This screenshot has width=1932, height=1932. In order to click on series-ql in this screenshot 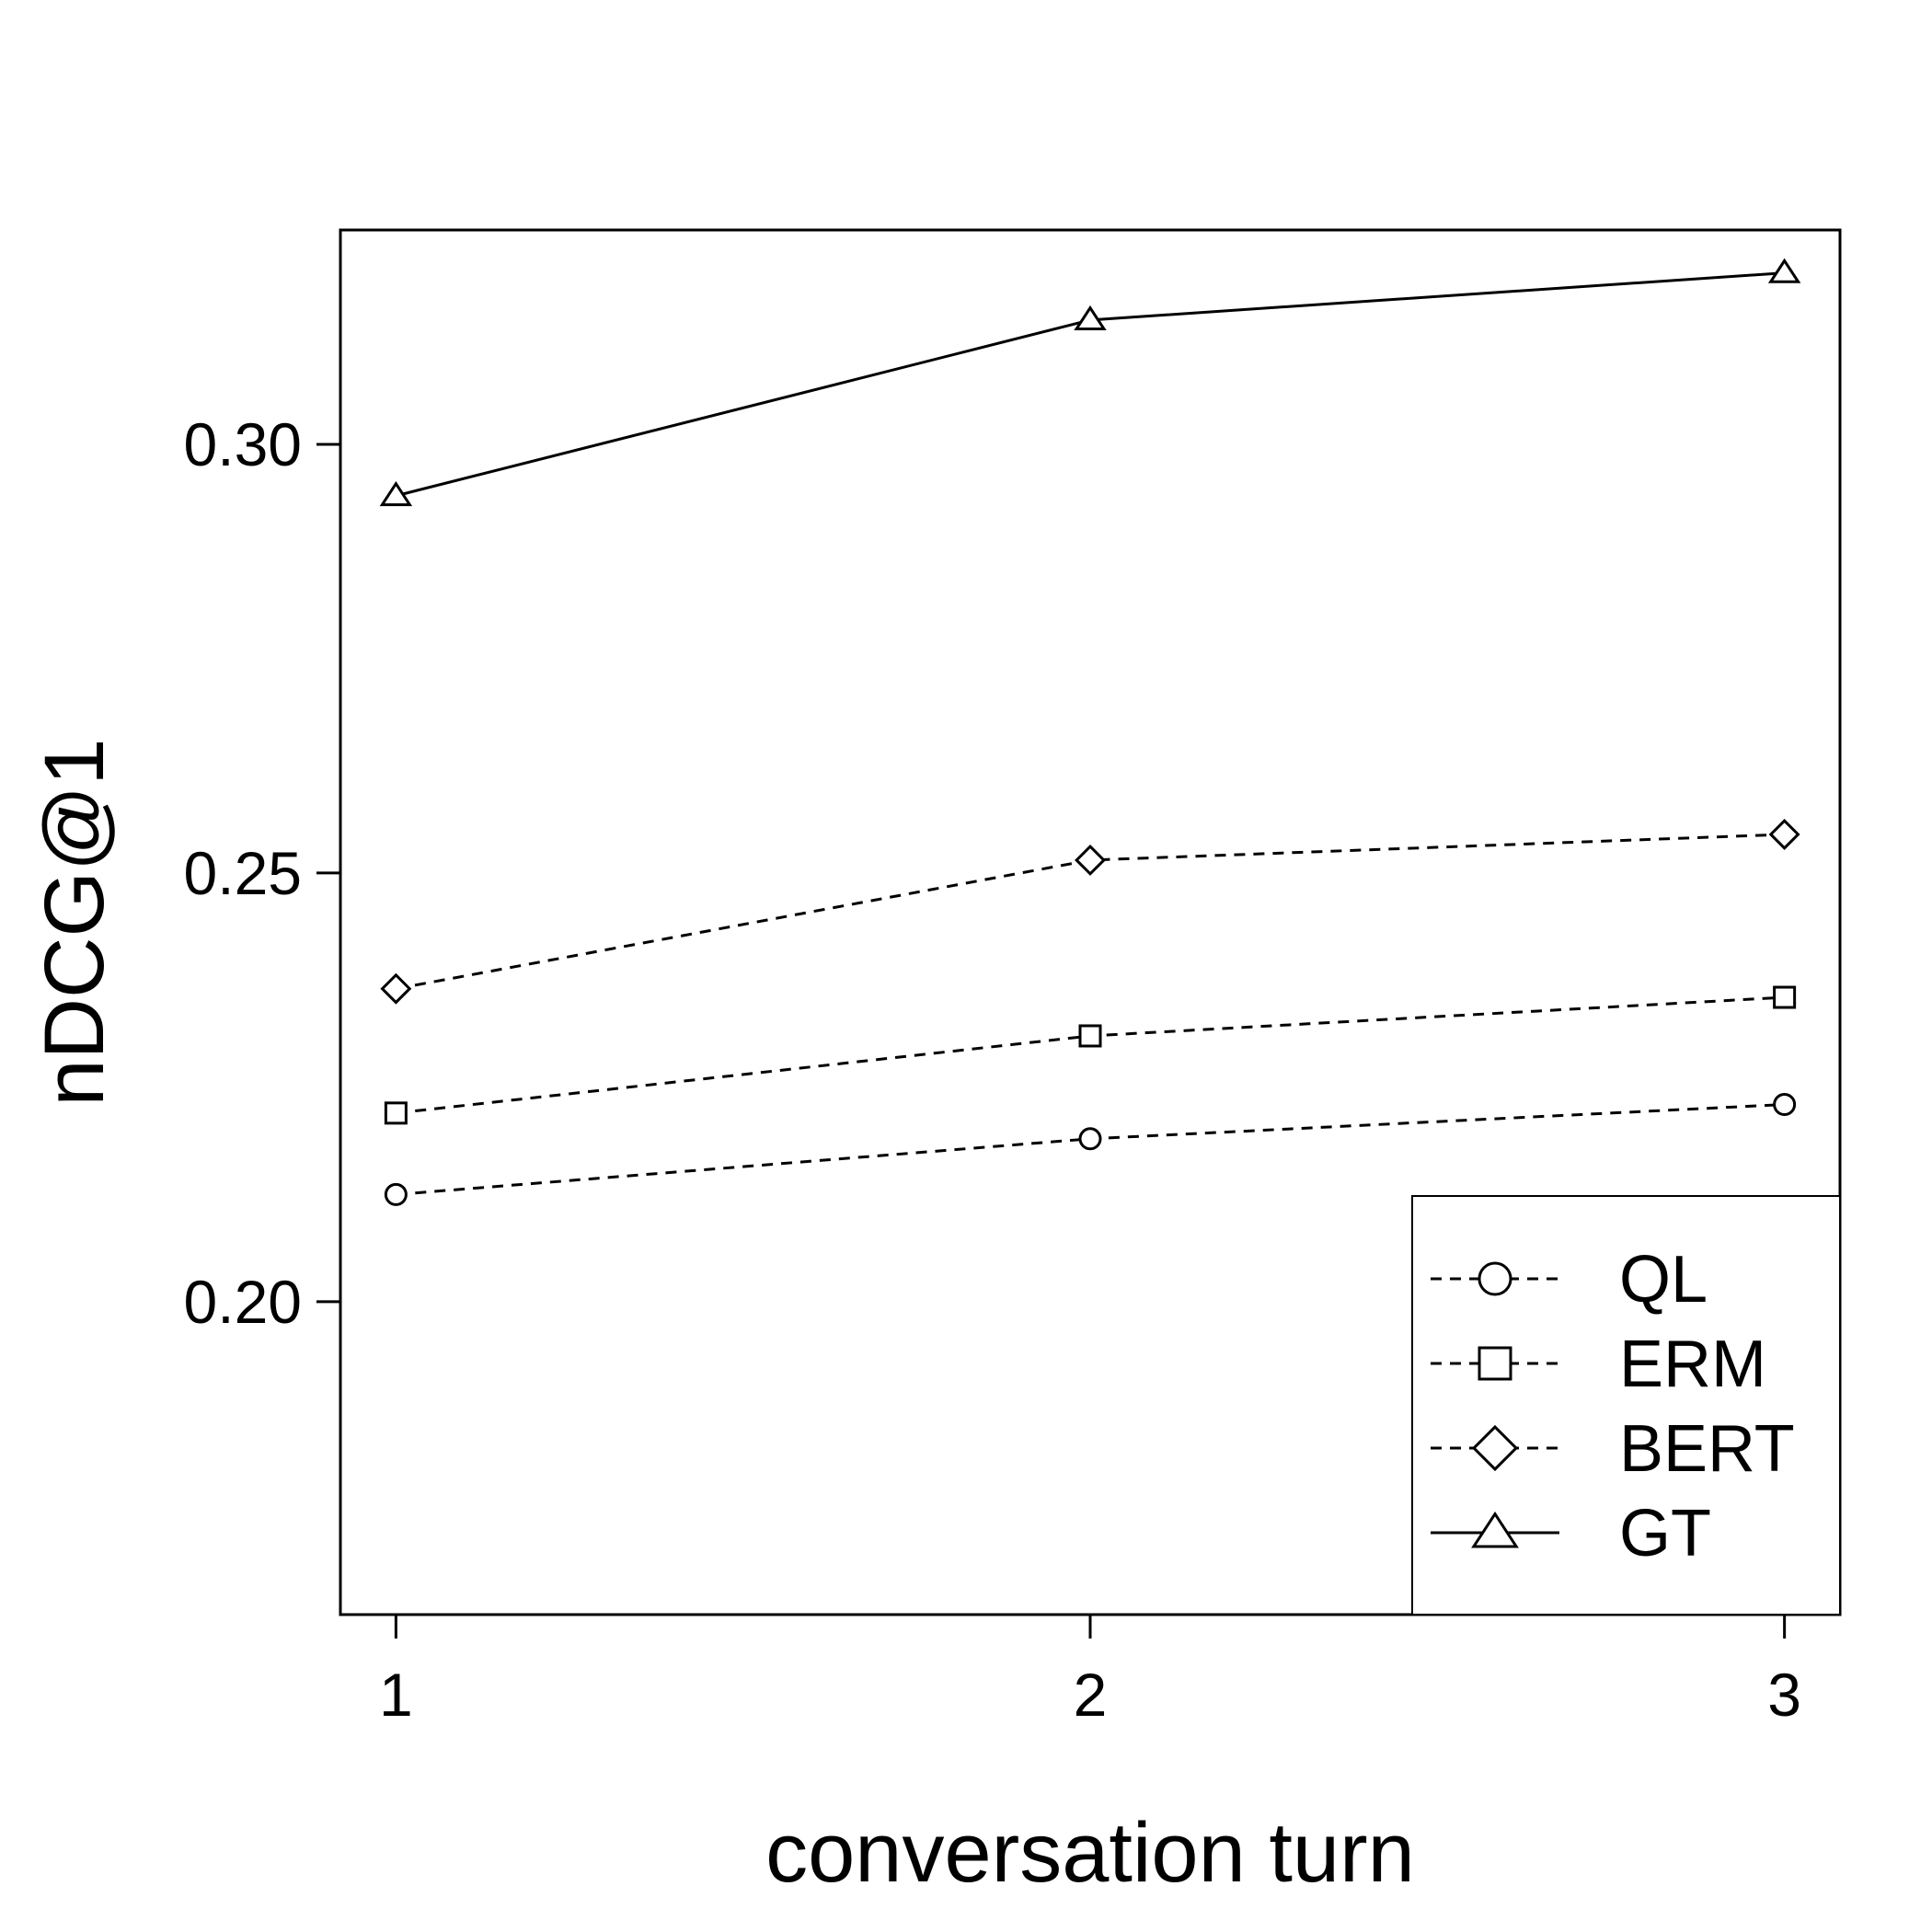, I will do `click(1090, 1149)`.